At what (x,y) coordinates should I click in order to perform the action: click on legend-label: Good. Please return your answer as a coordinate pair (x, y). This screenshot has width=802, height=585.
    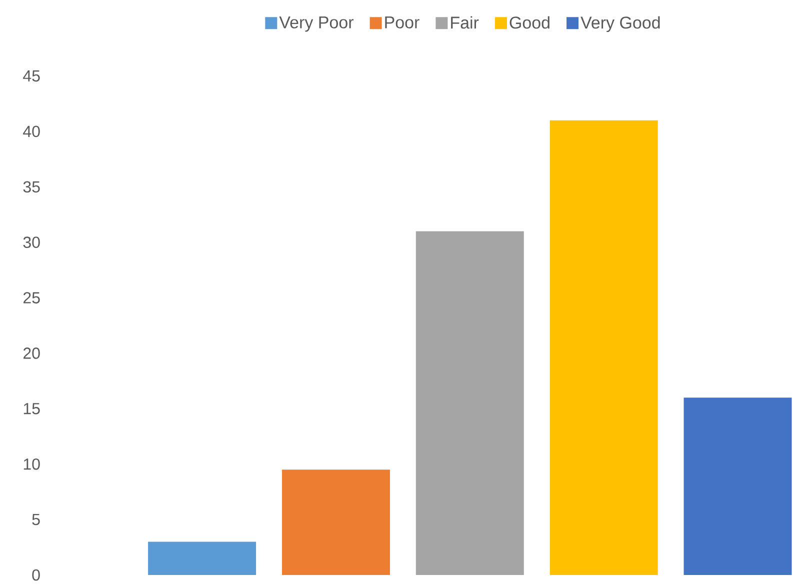
    Looking at the image, I should click on (530, 22).